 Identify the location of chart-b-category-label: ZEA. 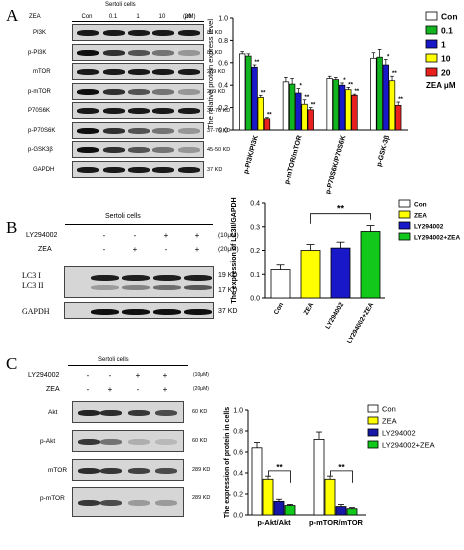
(309, 308).